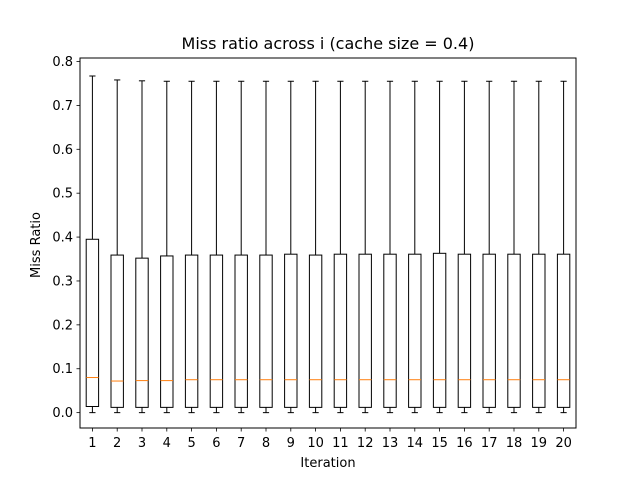 The image size is (640, 480). I want to click on y-tick-label: 0.3, so click(62, 281).